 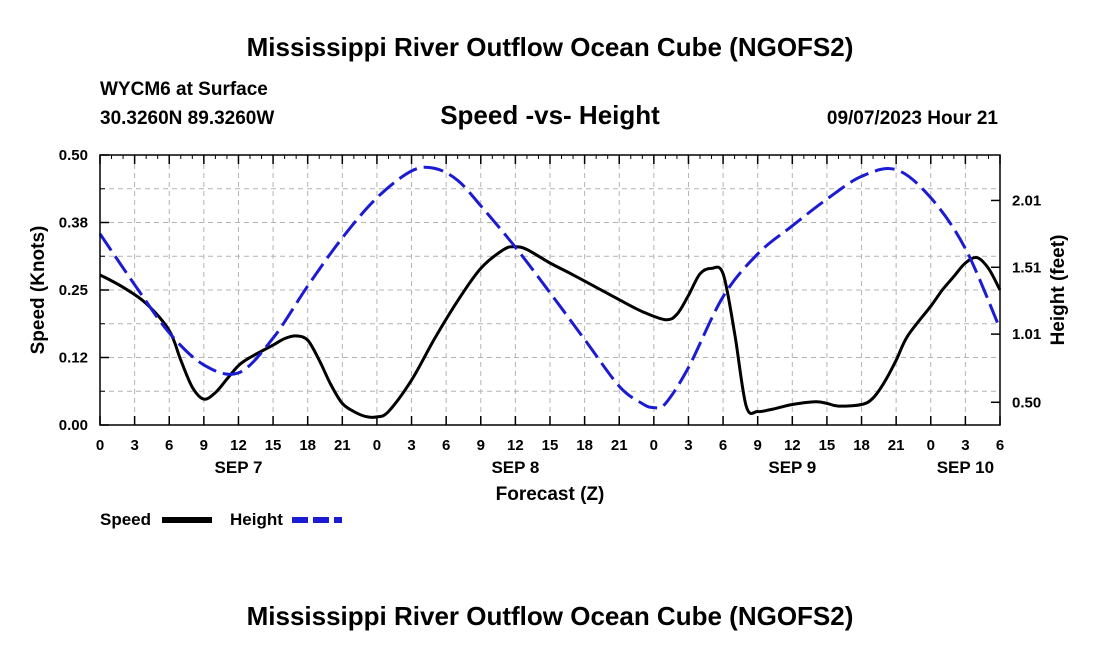 What do you see at coordinates (184, 89) in the screenshot?
I see `station-label: WYCM6 at Surface` at bounding box center [184, 89].